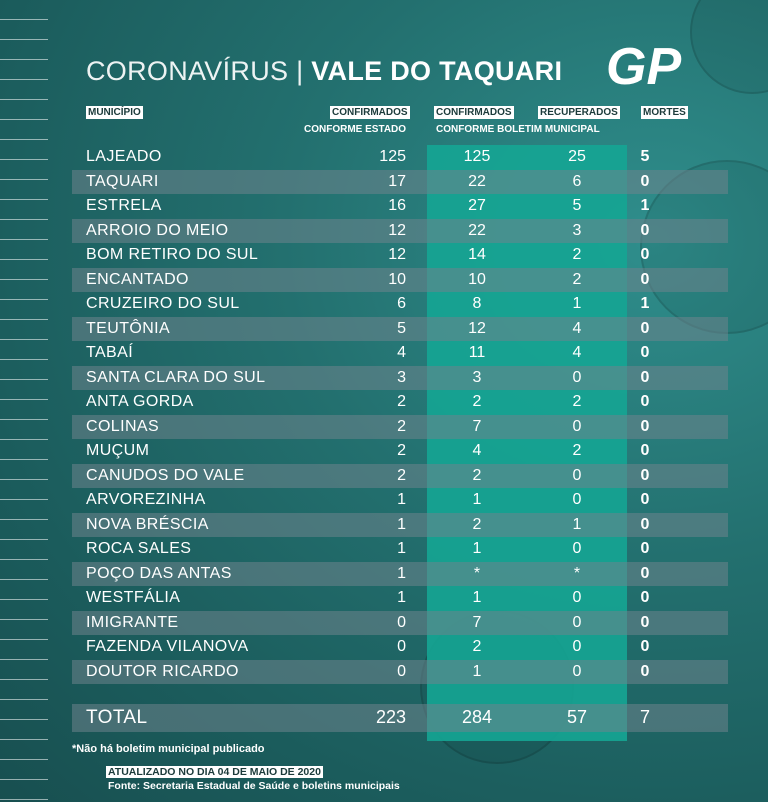  What do you see at coordinates (110, 353) in the screenshot?
I see `municipio-cell: TABAÍ` at bounding box center [110, 353].